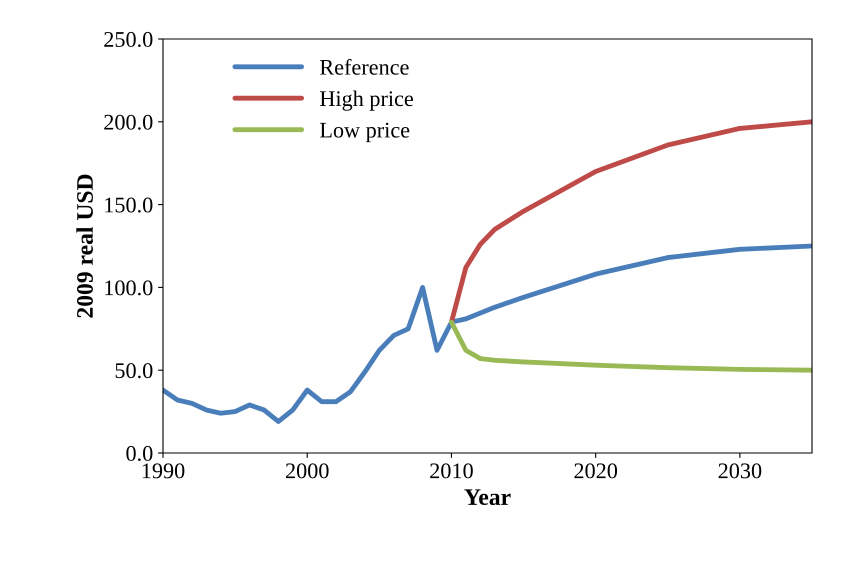  What do you see at coordinates (451, 470) in the screenshot?
I see `x-tick-label: 2010` at bounding box center [451, 470].